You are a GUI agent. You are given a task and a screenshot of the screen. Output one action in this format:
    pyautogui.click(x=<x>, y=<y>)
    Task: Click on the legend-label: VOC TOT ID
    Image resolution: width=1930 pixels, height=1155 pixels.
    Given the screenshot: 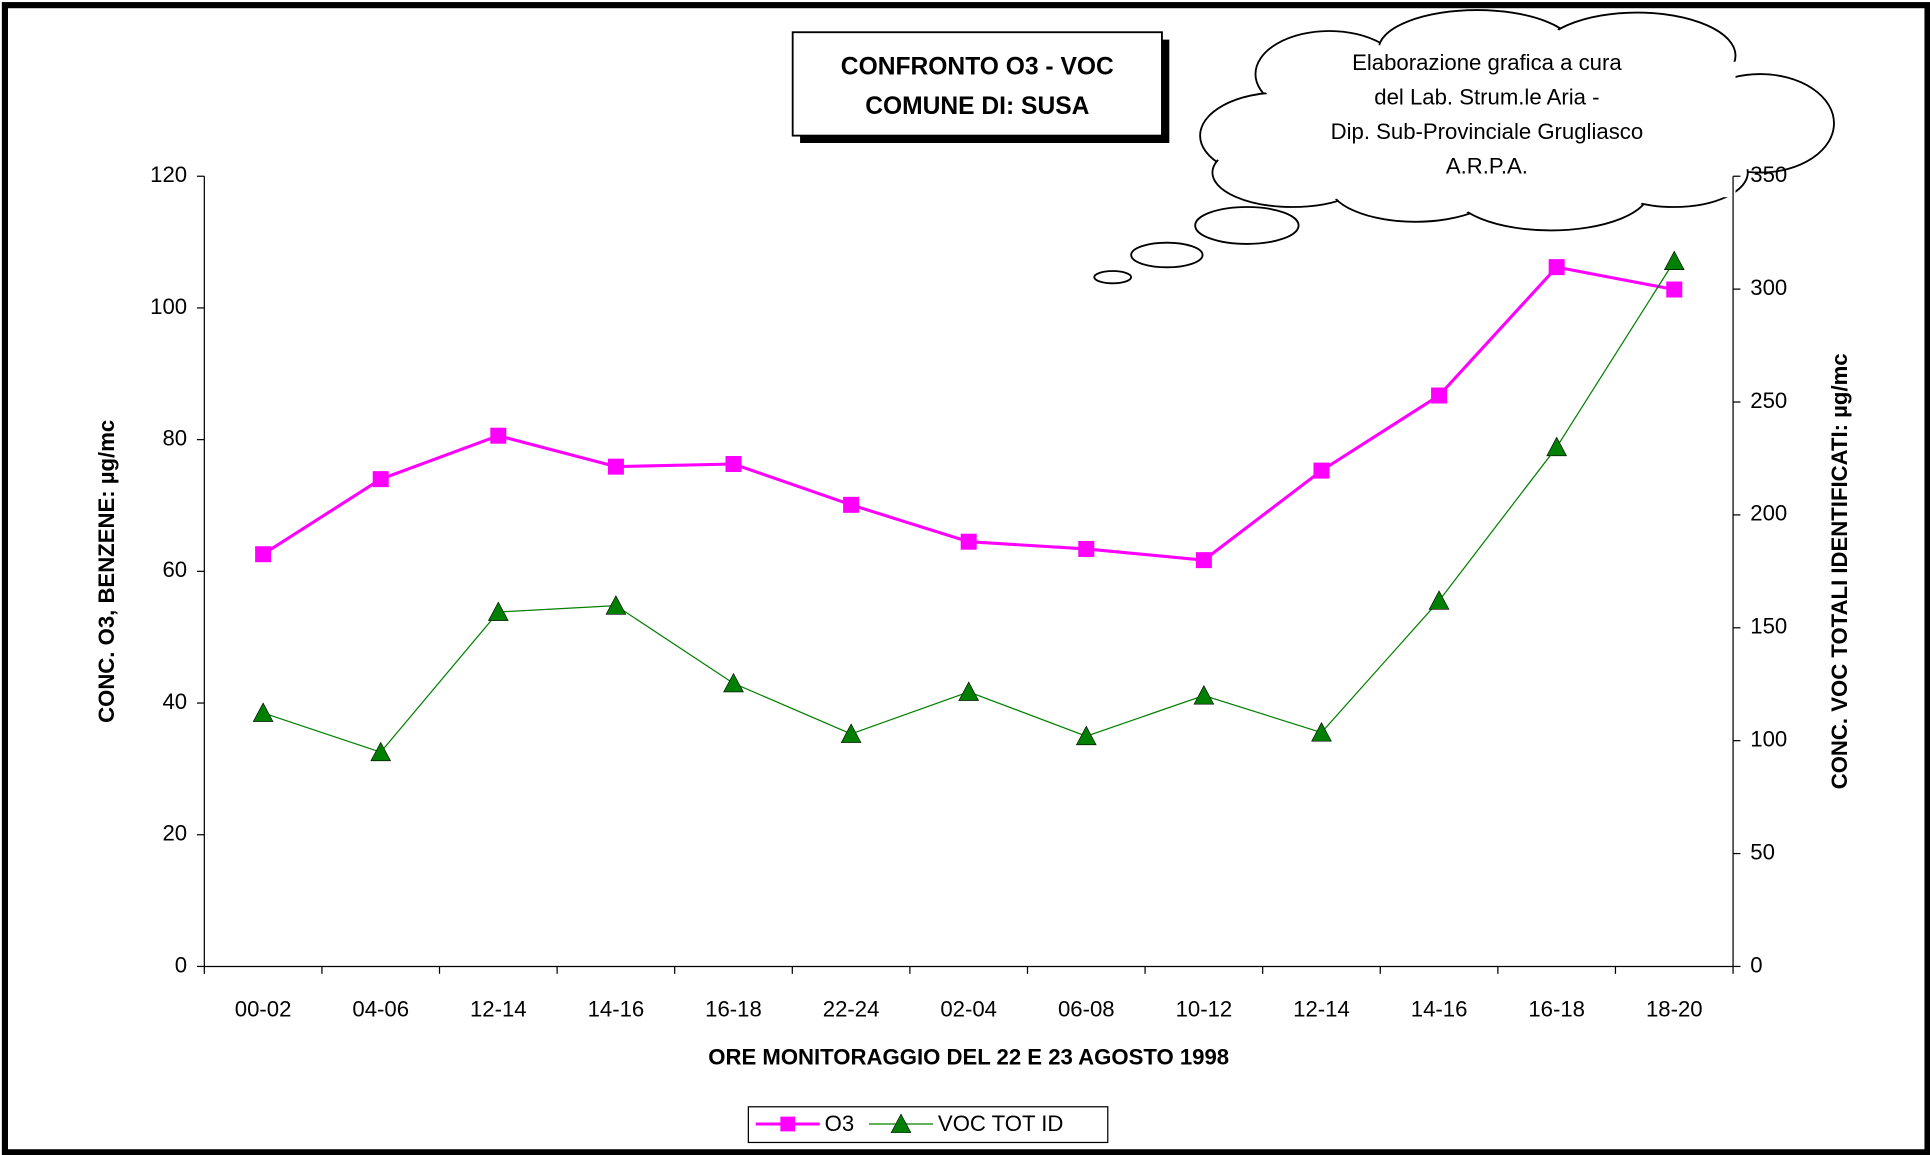 What is the action you would take?
    pyautogui.click(x=1001, y=1123)
    